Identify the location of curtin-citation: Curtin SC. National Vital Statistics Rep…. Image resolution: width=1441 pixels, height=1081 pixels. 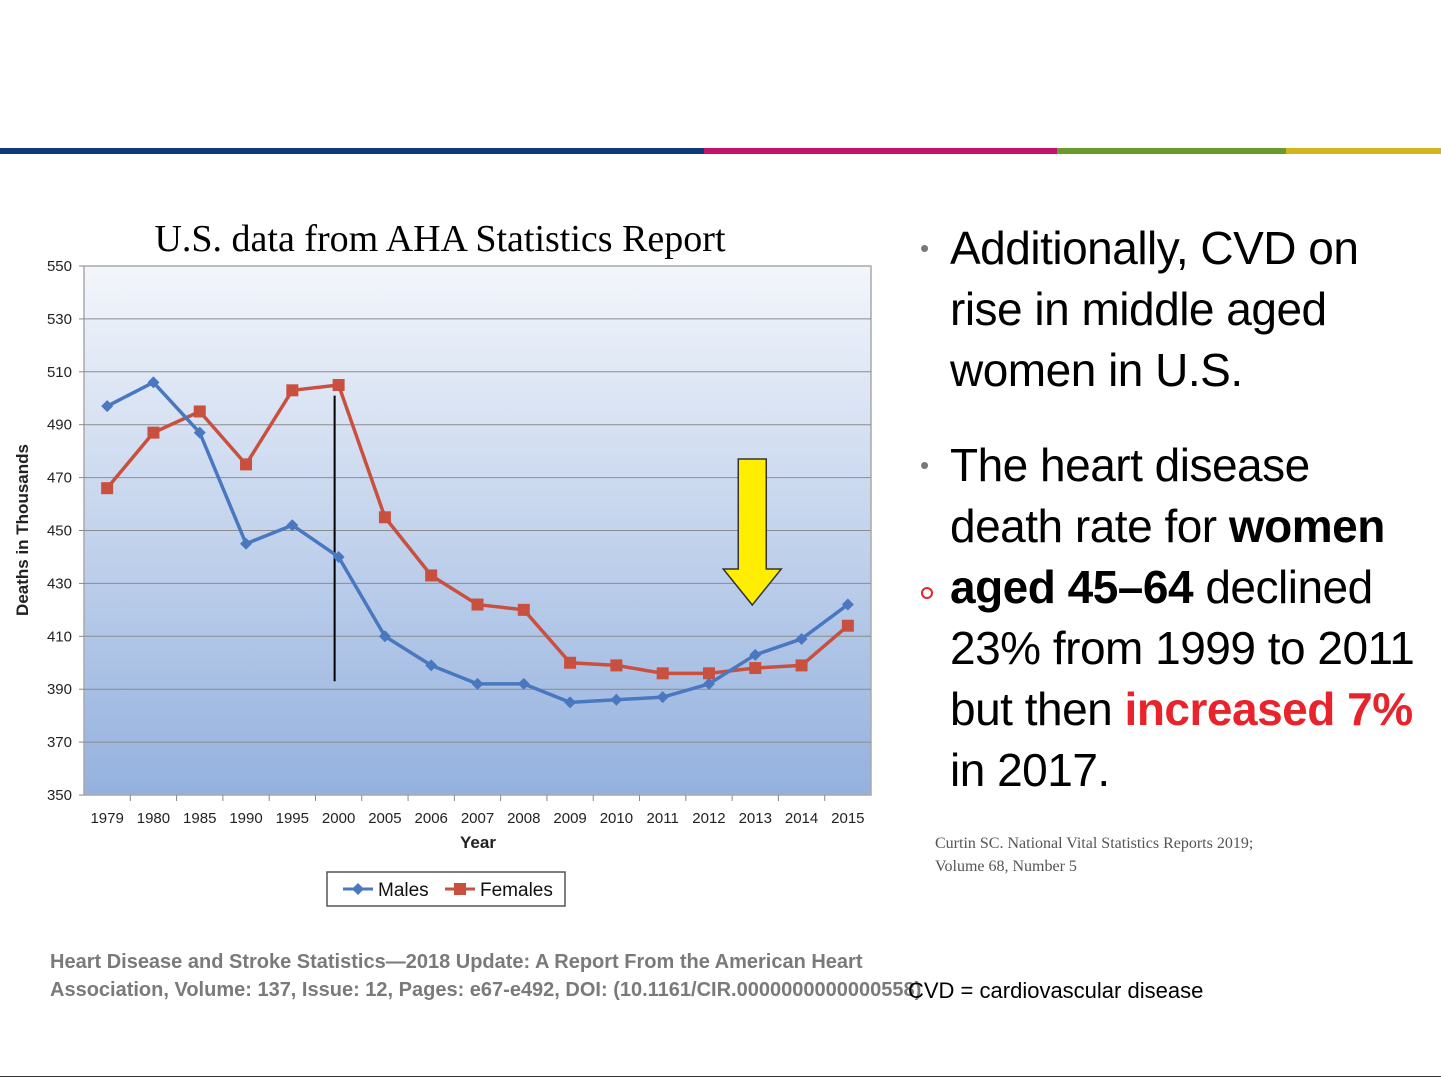
(1094, 855).